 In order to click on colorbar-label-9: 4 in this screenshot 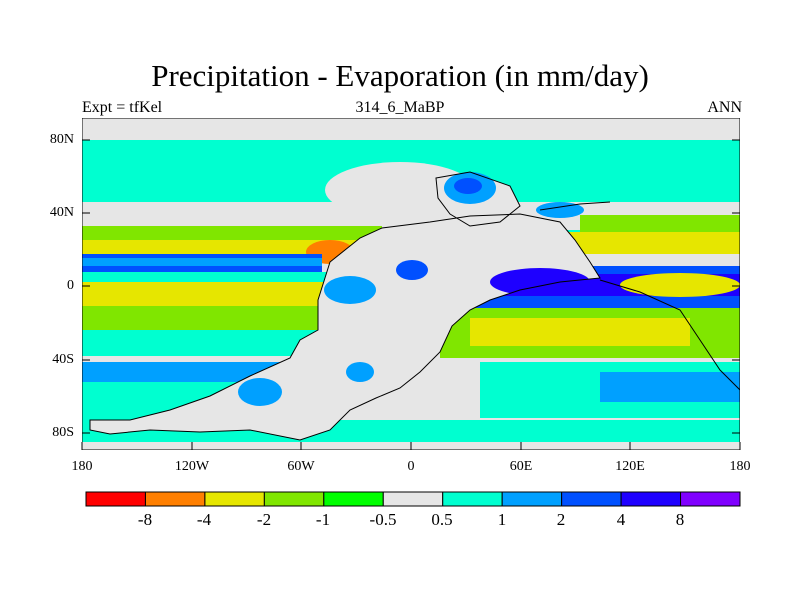, I will do `click(621, 519)`.